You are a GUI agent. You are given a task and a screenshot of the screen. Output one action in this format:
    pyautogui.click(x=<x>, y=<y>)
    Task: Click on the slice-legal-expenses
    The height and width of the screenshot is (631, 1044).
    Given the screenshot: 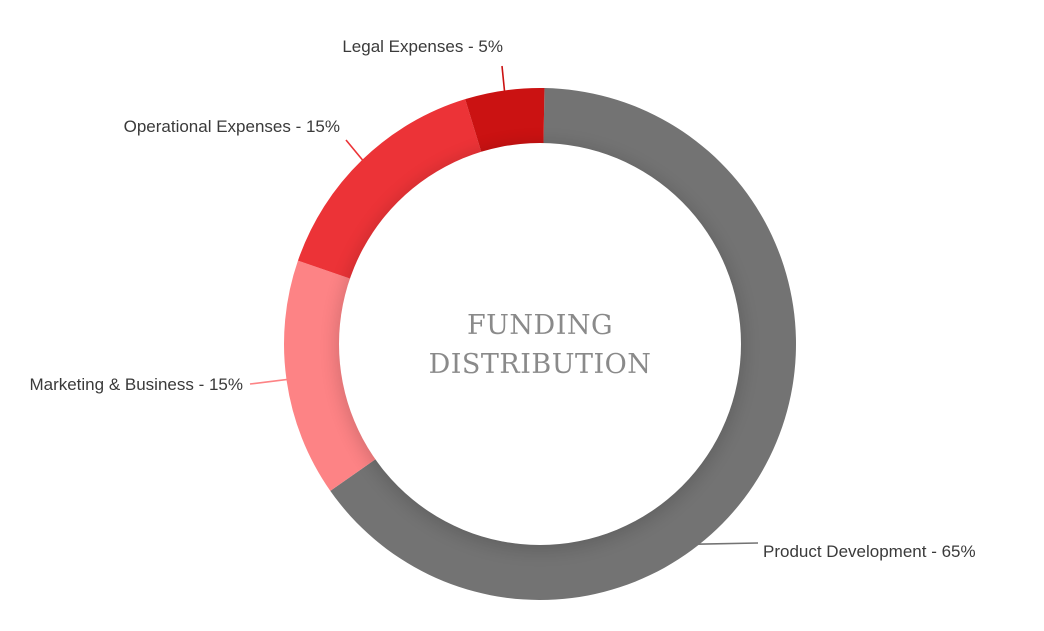 What is the action you would take?
    pyautogui.click(x=505, y=120)
    